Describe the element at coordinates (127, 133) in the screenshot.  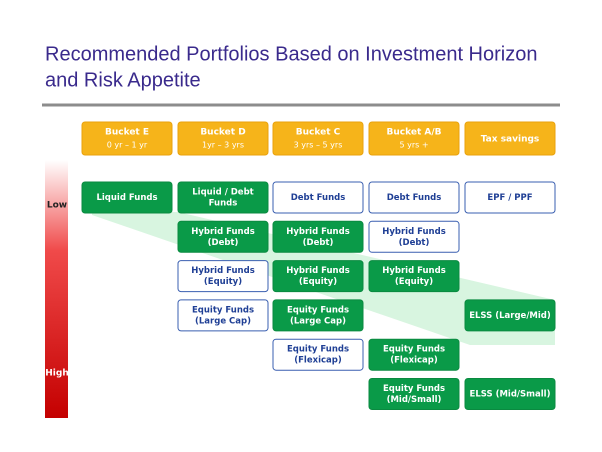
I see `bucket-name: Bucket E` at that location.